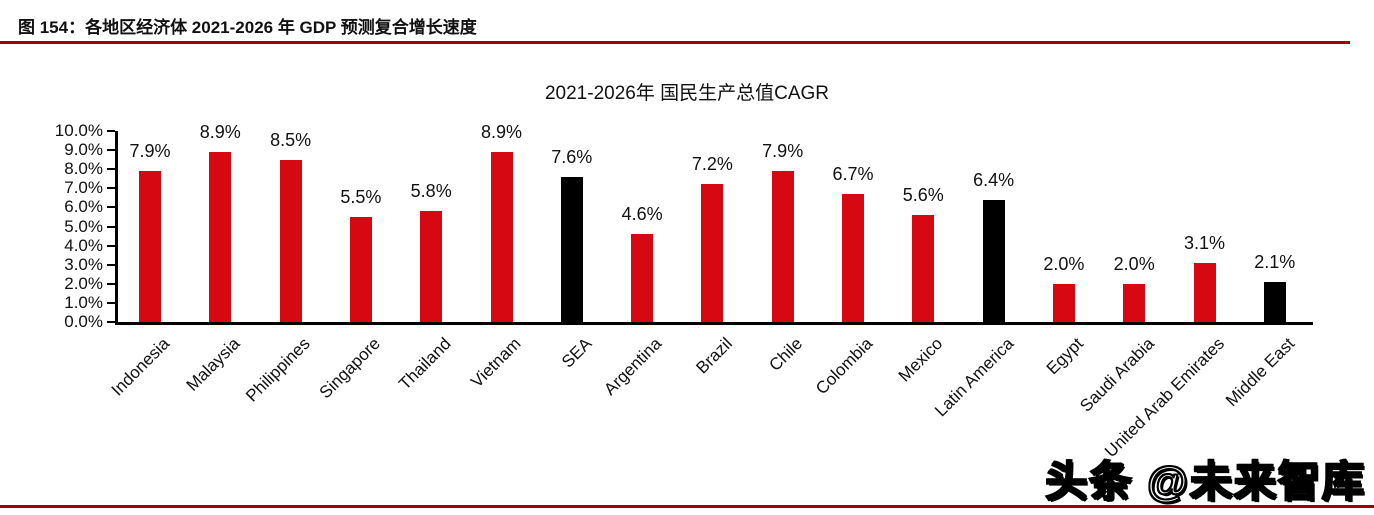 The width and height of the screenshot is (1374, 515). I want to click on x-axis-label: Philippines, so click(278, 370).